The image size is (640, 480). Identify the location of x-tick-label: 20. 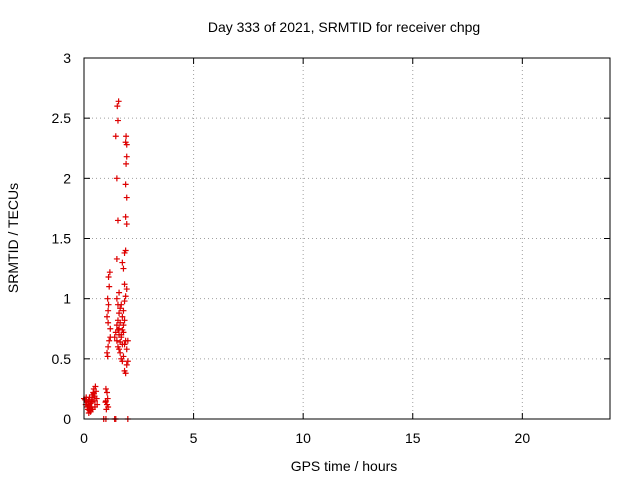
(523, 438).